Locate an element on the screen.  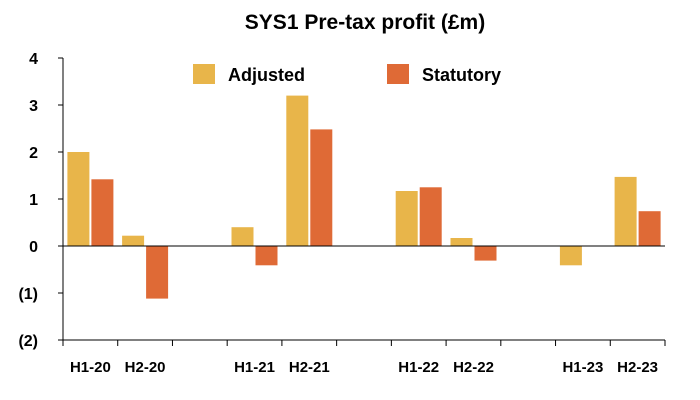
x-tick-label: H1-22 is located at coordinates (418, 367).